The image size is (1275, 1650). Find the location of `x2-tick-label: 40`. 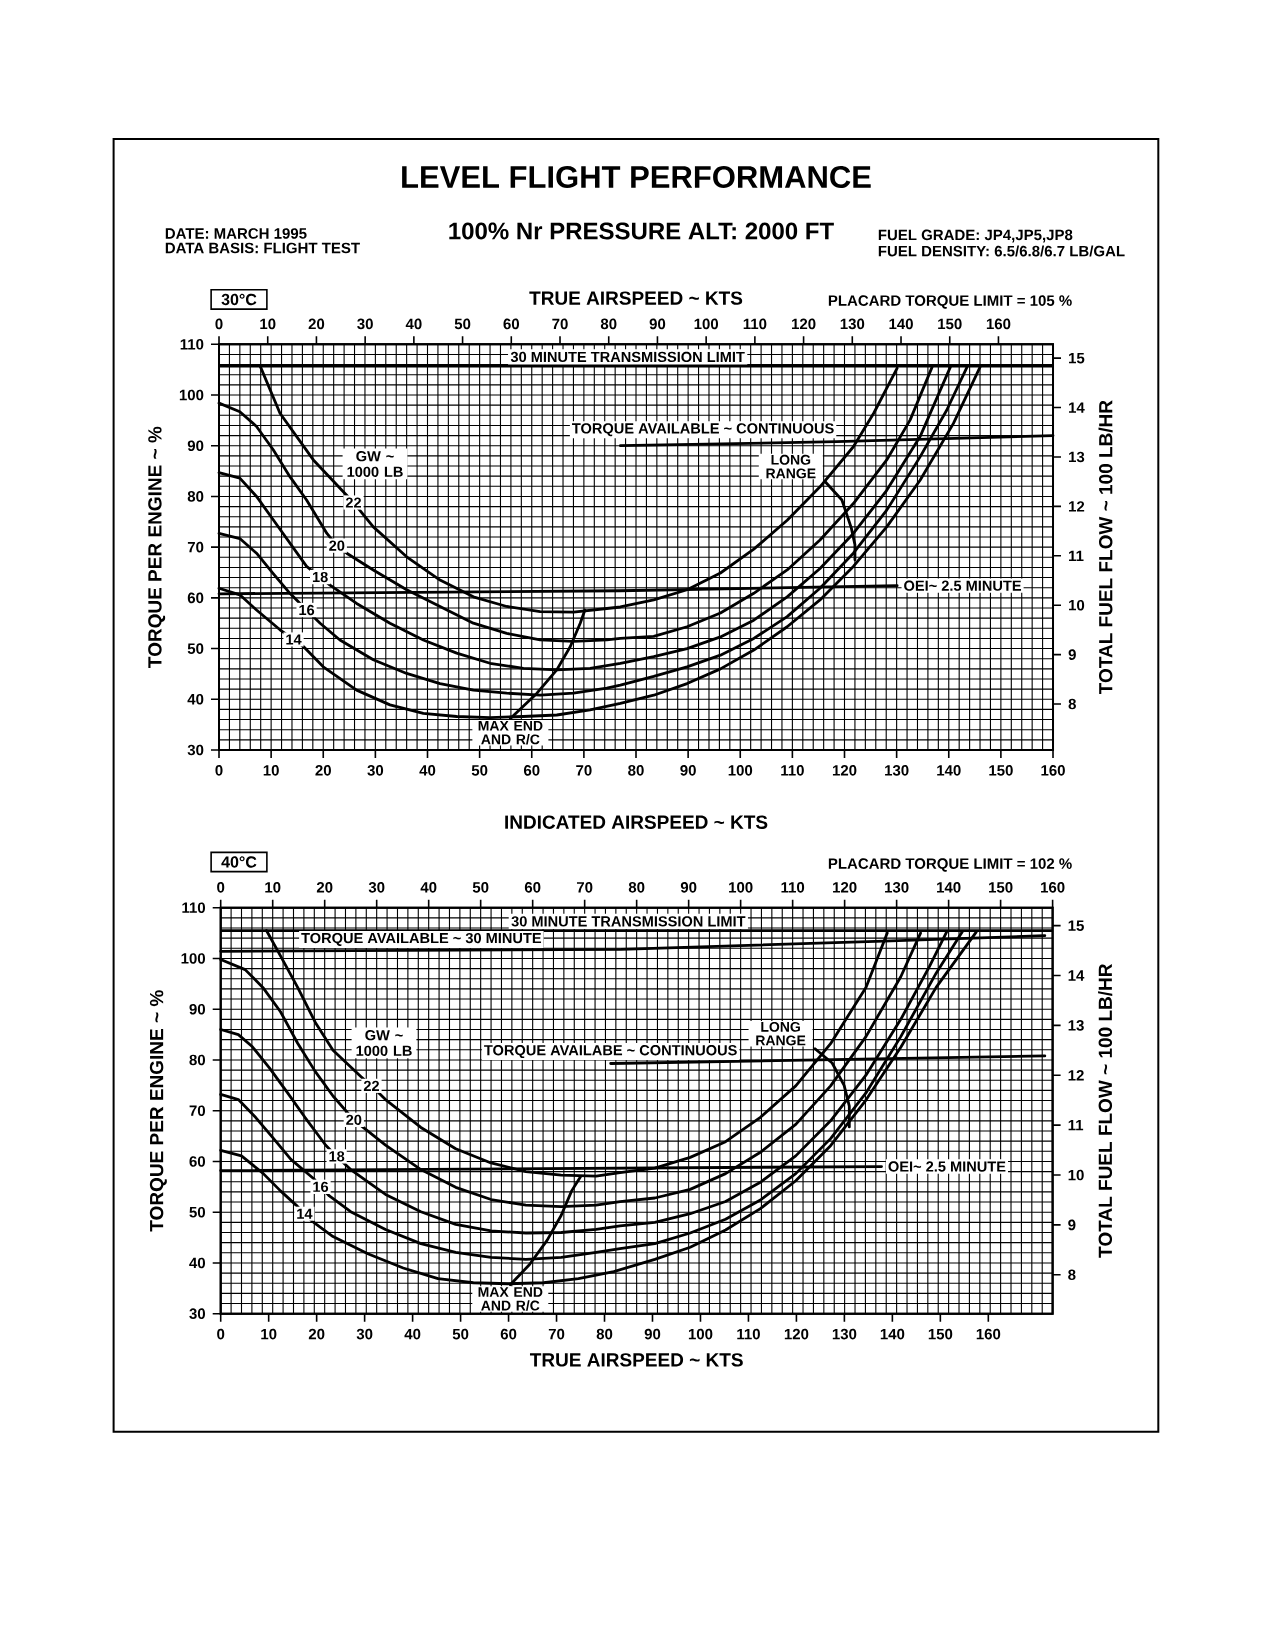

x2-tick-label: 40 is located at coordinates (412, 1334).